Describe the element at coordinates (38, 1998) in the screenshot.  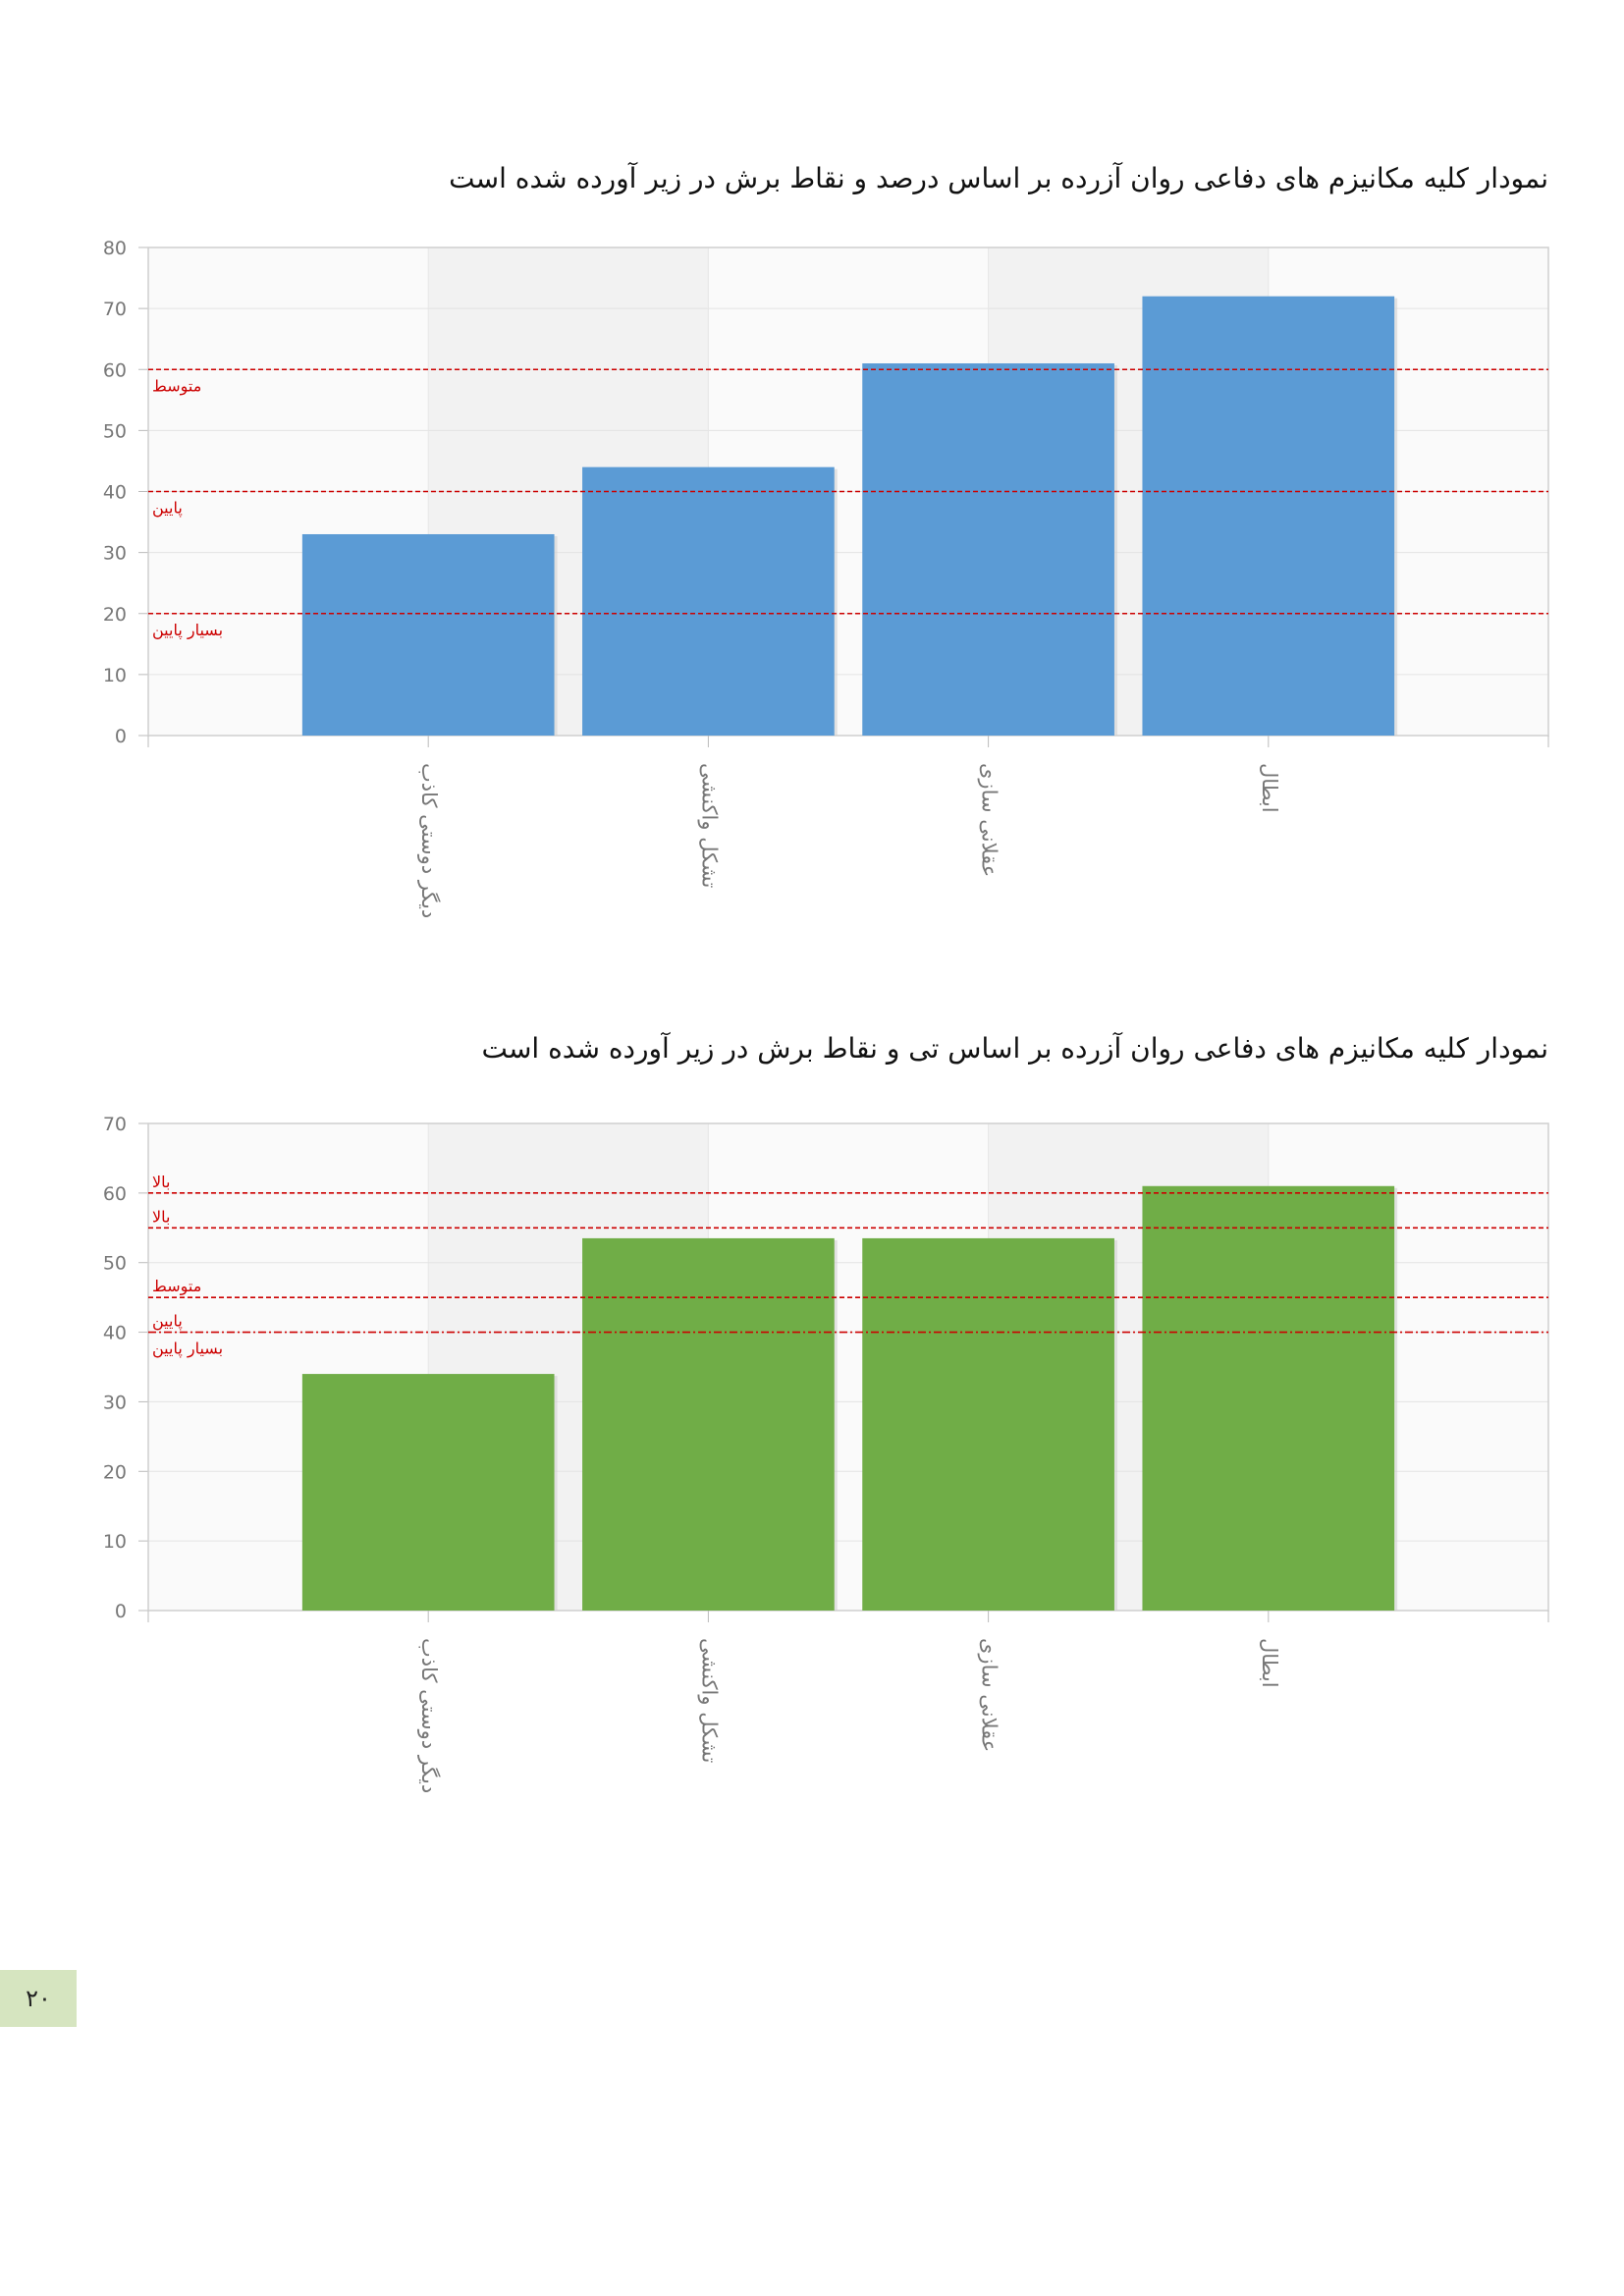
I see `page-number: ۲۰` at that location.